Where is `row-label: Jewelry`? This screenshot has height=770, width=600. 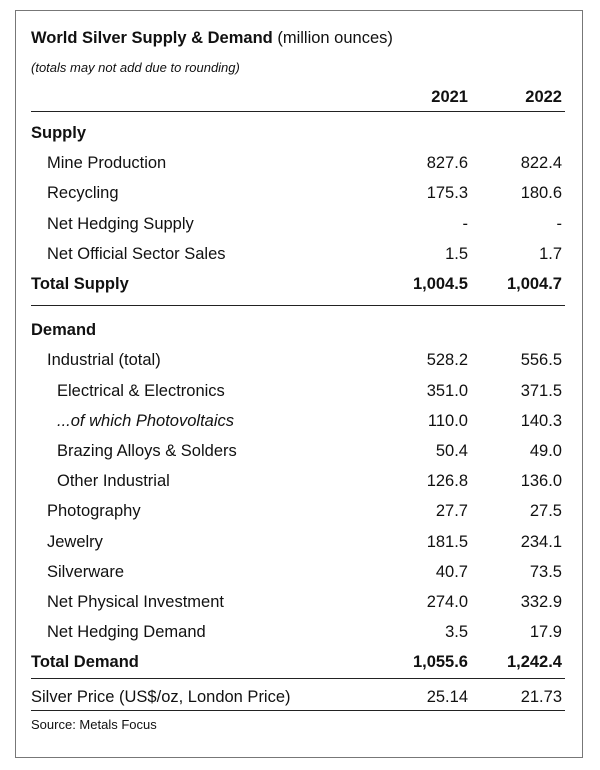
row-label: Jewelry is located at coordinates (75, 541).